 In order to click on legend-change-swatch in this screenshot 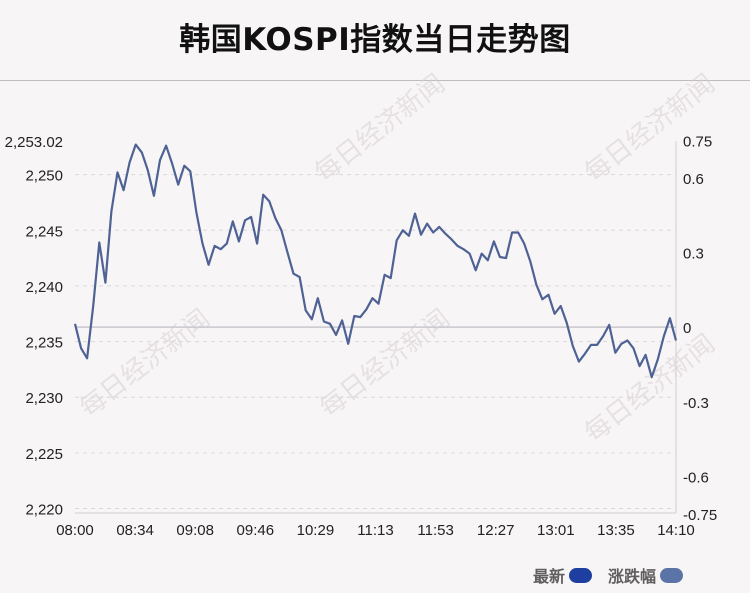, I will do `click(672, 575)`.